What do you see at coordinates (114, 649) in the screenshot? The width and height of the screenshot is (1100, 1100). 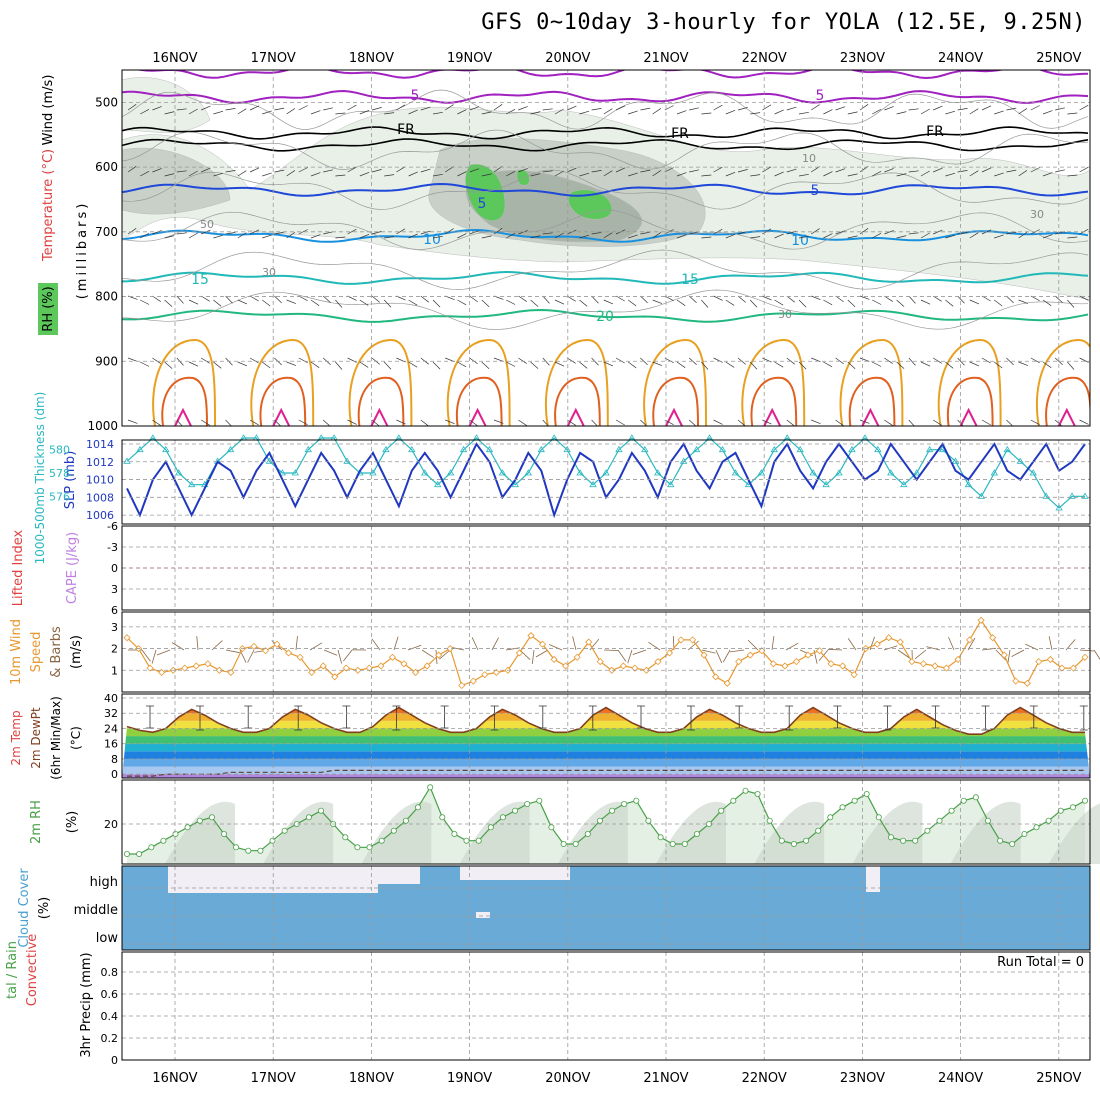 I see `wind10-yticks: 3 2 1` at bounding box center [114, 649].